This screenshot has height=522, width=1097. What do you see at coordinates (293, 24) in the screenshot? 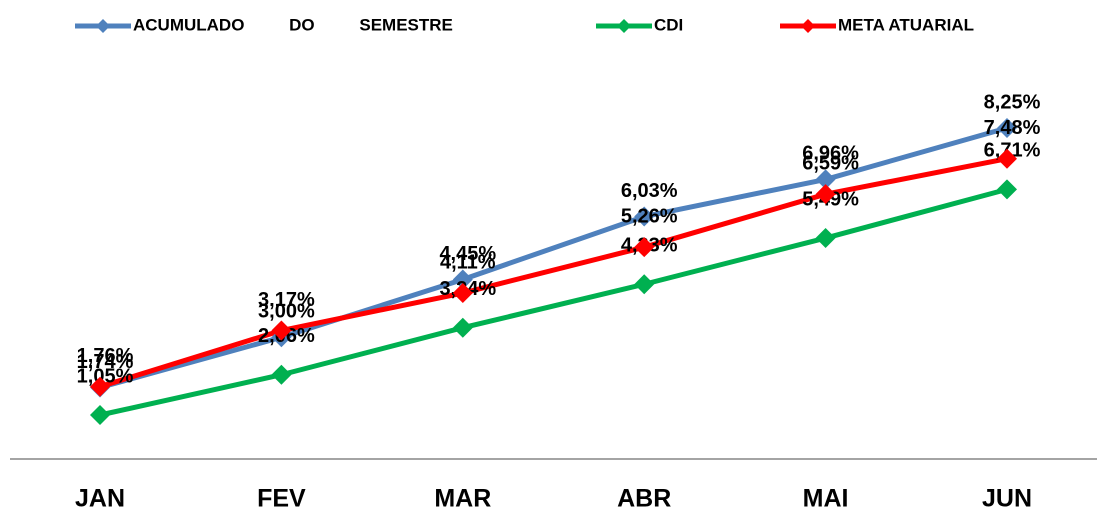
I see `legend-label: ACUMULADO DO SEMESTRE` at bounding box center [293, 24].